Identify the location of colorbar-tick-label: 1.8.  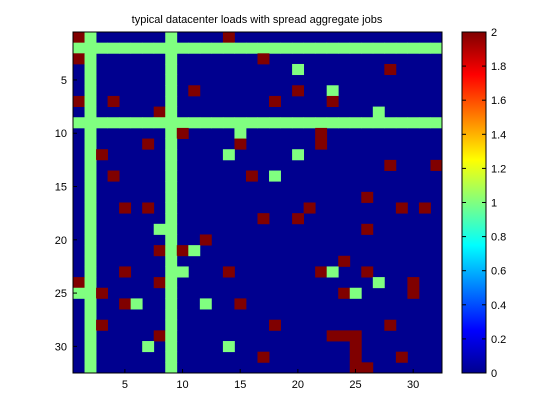
(498, 67).